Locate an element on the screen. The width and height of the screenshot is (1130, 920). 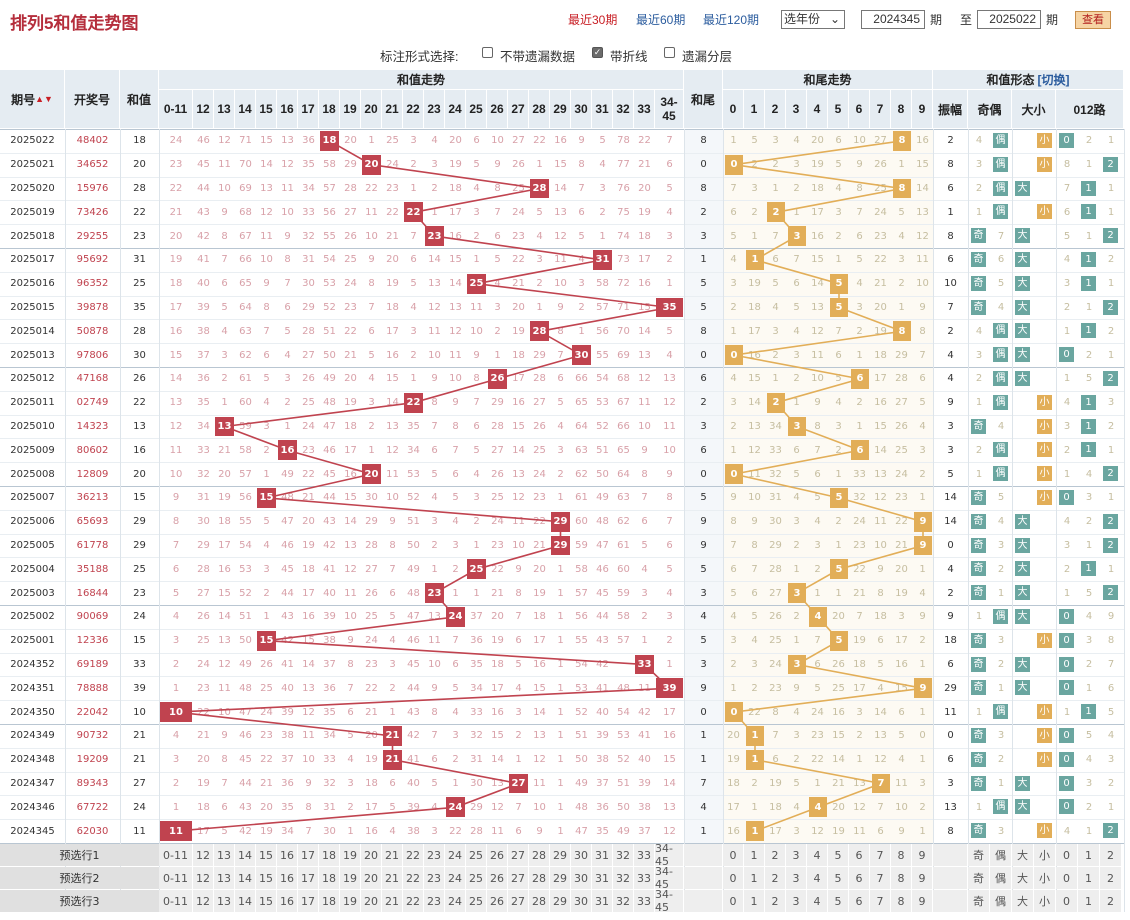
year-select: 选年份 ⌄ is located at coordinates (813, 19).